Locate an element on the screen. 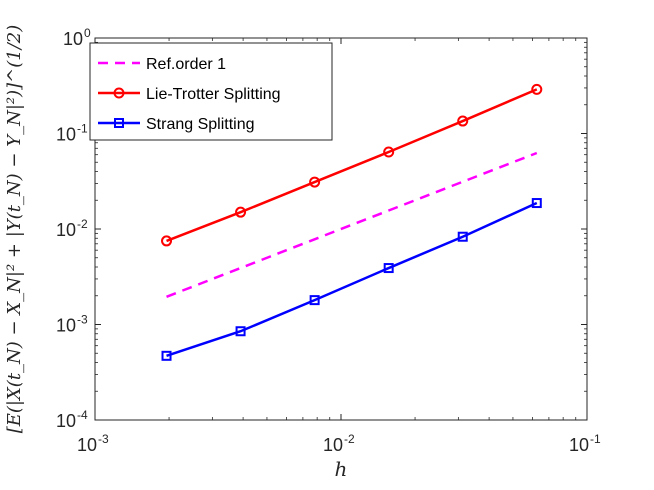 This screenshot has width=654, height=490. y-tick-exponent: -2 is located at coordinates (82, 224).